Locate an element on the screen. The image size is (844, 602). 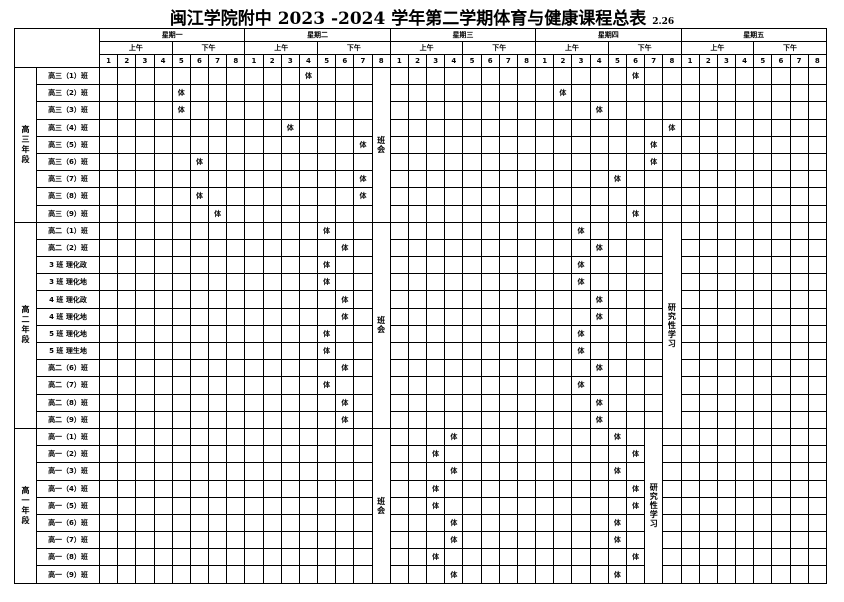
period-header: 1 is located at coordinates (108, 61).